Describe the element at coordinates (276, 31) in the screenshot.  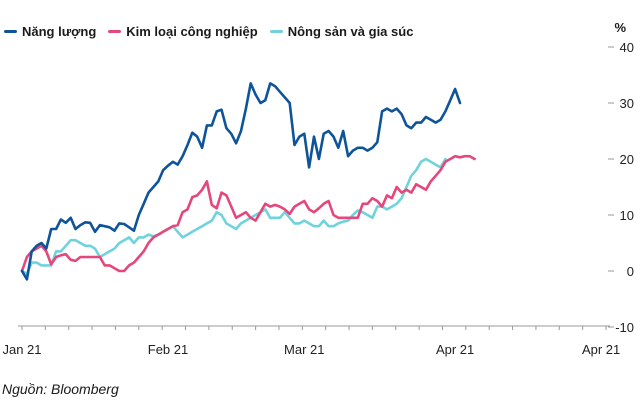
I see `legend-swatch-agri` at that location.